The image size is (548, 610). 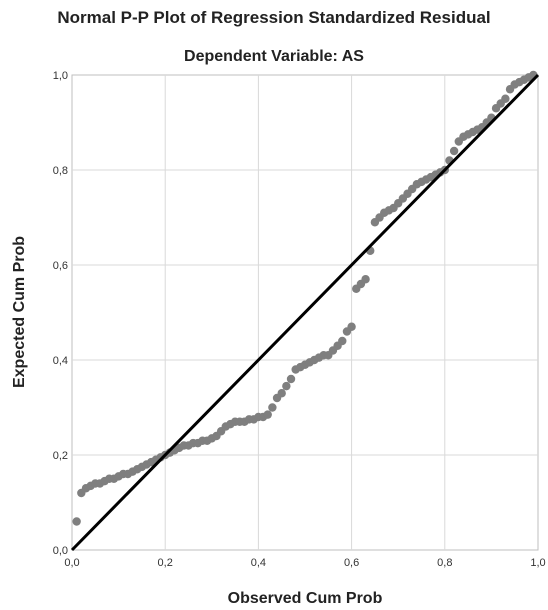 What do you see at coordinates (165, 563) in the screenshot?
I see `x-tick-label: 0,2` at bounding box center [165, 563].